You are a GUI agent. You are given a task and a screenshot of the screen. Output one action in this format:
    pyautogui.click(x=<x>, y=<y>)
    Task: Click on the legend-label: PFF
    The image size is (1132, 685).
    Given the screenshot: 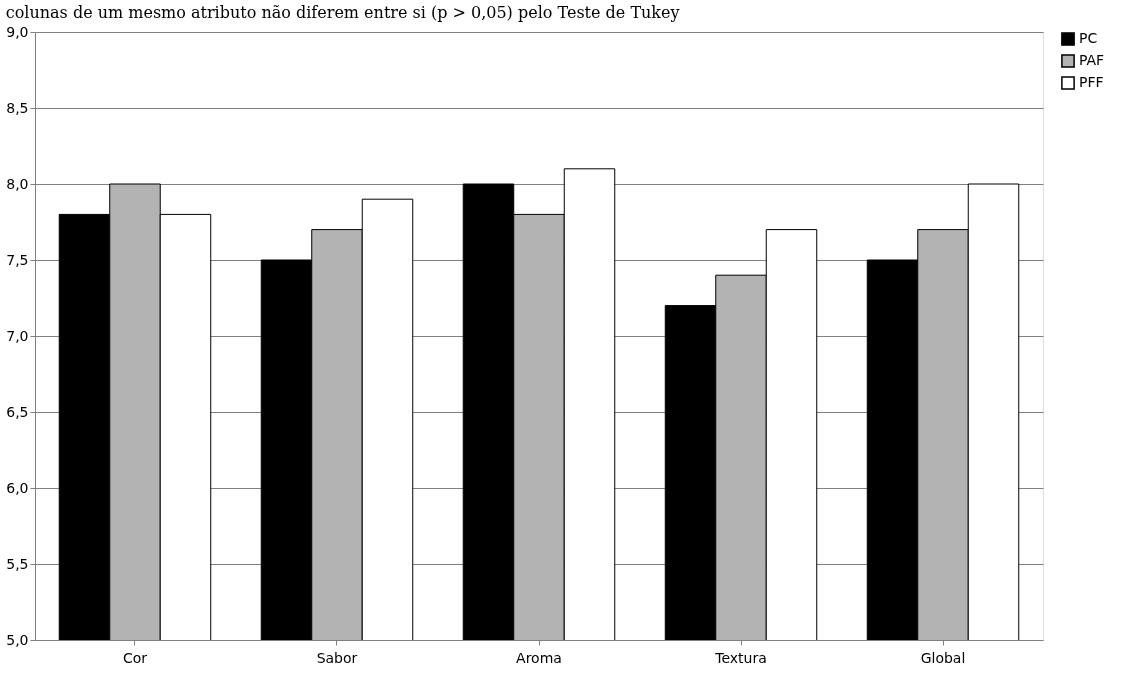 What is the action you would take?
    pyautogui.click(x=1091, y=82)
    